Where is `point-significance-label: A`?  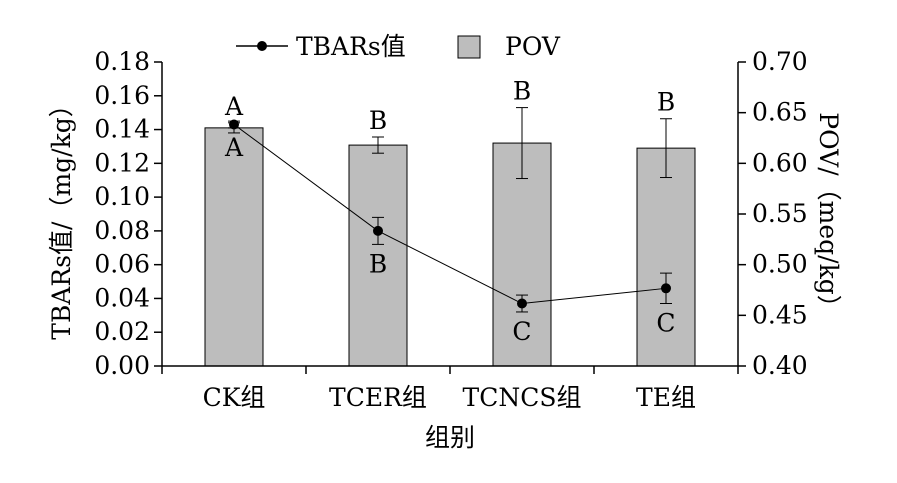 point-significance-label: A is located at coordinates (234, 147).